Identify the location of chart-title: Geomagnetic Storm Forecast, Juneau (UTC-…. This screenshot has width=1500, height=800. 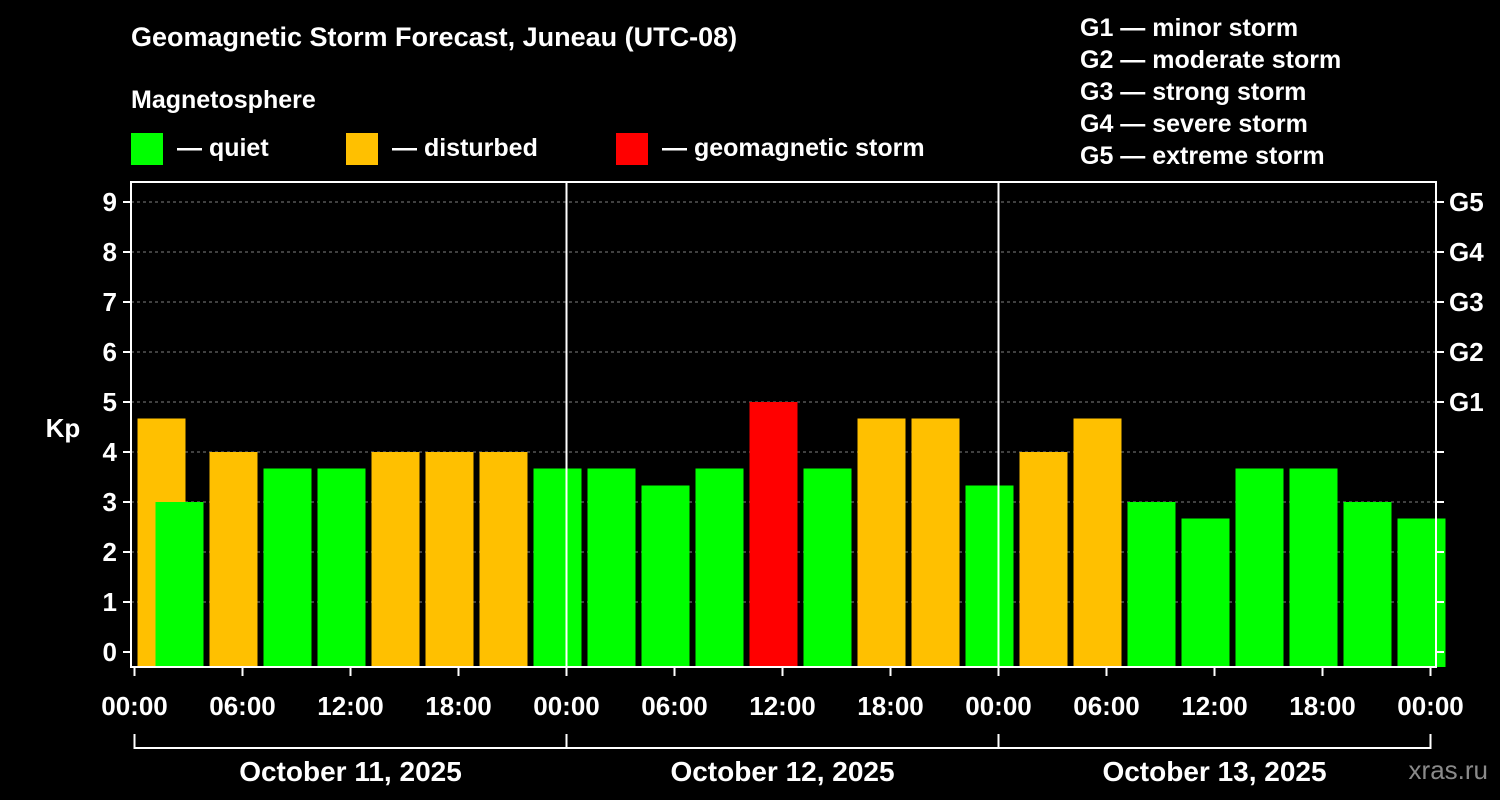
(434, 37).